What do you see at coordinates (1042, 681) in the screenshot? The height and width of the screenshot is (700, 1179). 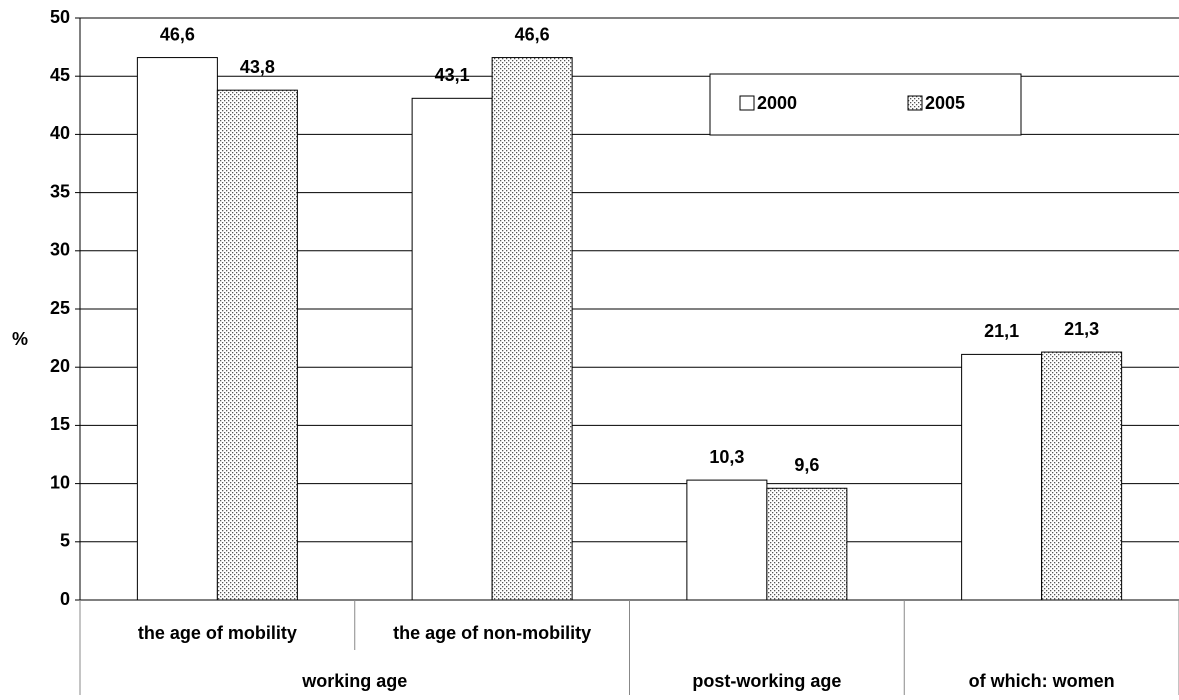 I see `group-label: of which: women` at bounding box center [1042, 681].